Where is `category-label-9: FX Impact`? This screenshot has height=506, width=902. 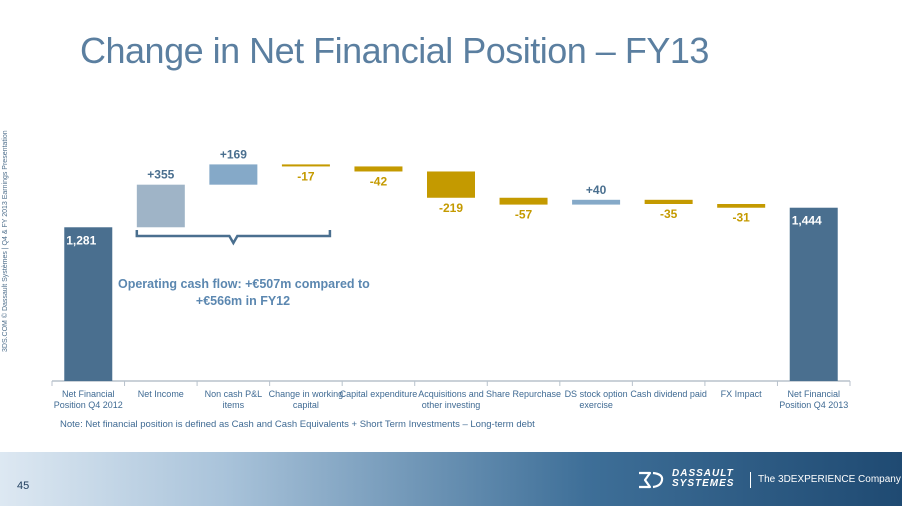
category-label-9: FX Impact is located at coordinates (742, 394).